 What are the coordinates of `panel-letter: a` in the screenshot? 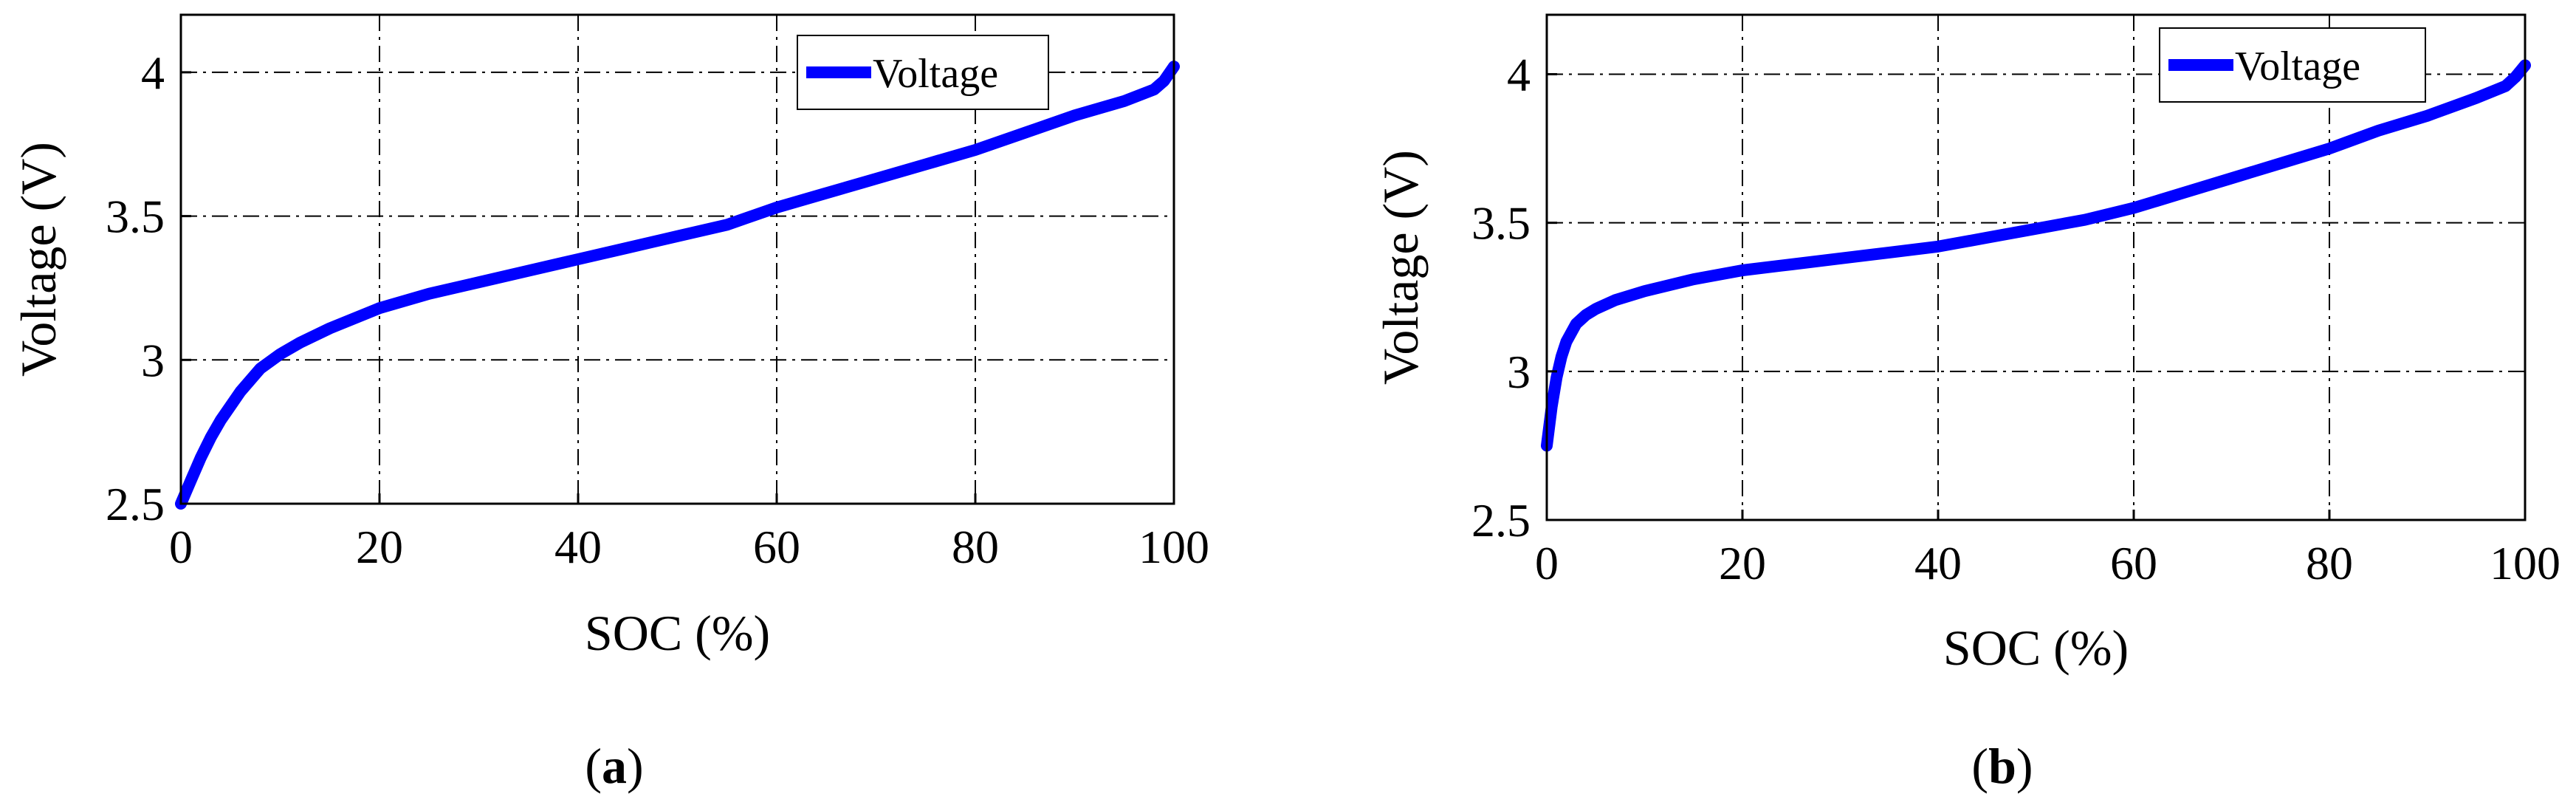 It's located at (614, 766).